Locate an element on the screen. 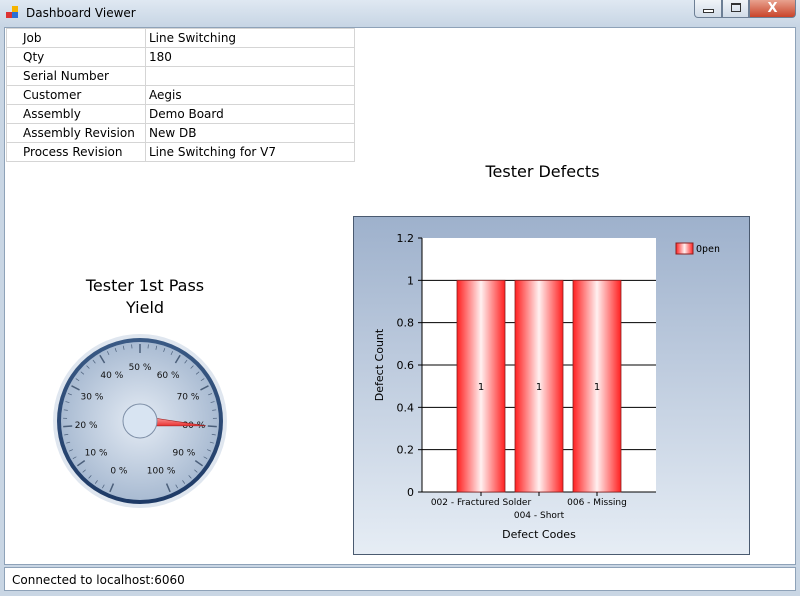  gauge-tick-label: 90 % is located at coordinates (183, 453).